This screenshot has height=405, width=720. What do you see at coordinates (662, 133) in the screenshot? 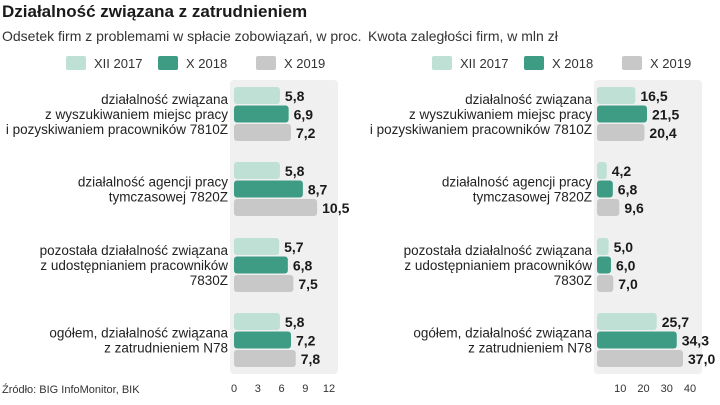
I see `right-bar-value-0-2: 20,4` at bounding box center [662, 133].